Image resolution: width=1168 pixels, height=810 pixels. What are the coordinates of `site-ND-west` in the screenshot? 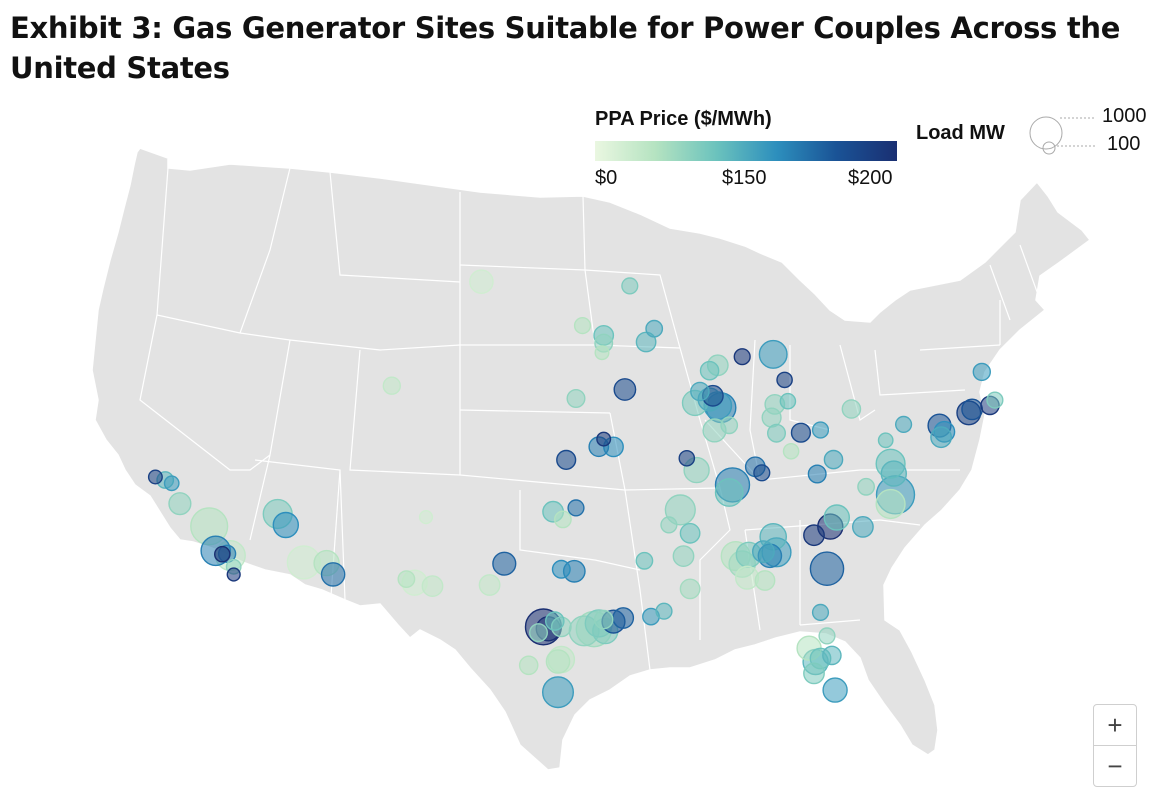 It's located at (481, 282).